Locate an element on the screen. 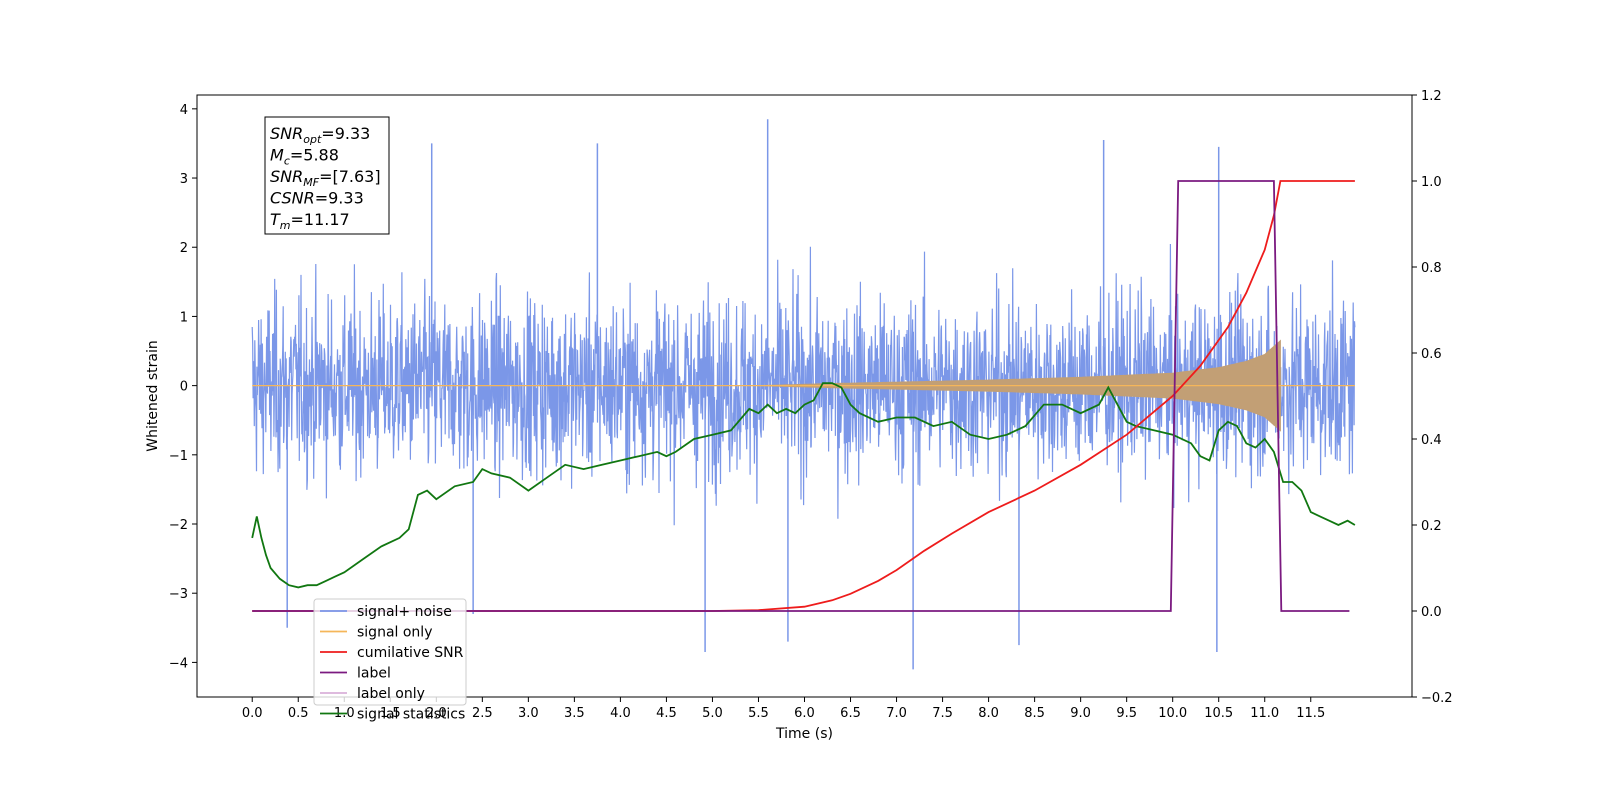 Image resolution: width=1600 pixels, height=800 pixels. y-tick-label-right: −0.2 is located at coordinates (1437, 698).